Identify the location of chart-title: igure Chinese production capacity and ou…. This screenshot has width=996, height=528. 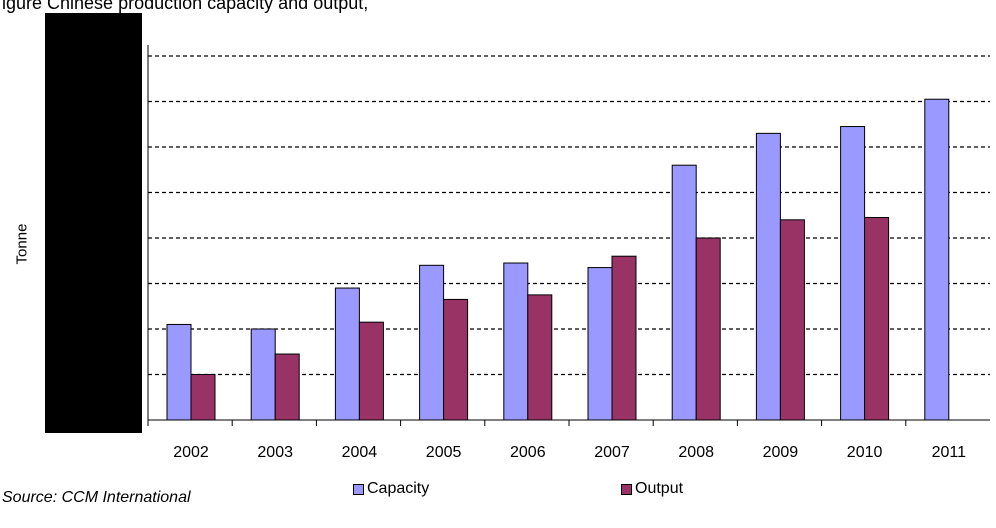
(185, 6).